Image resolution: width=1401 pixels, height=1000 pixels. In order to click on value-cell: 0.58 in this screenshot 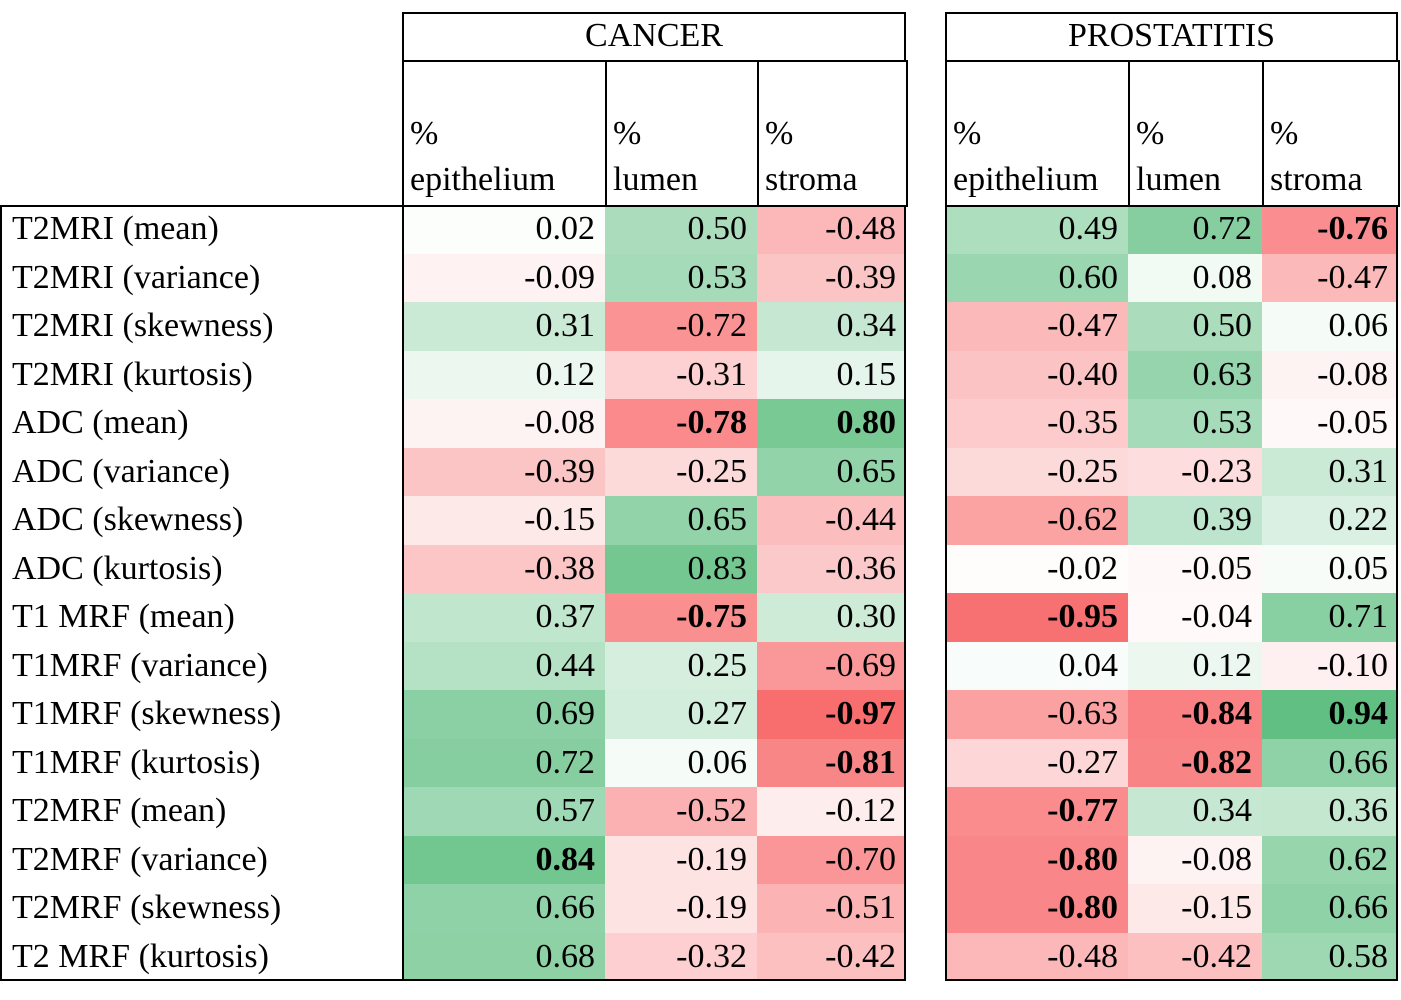, I will do `click(1330, 956)`.